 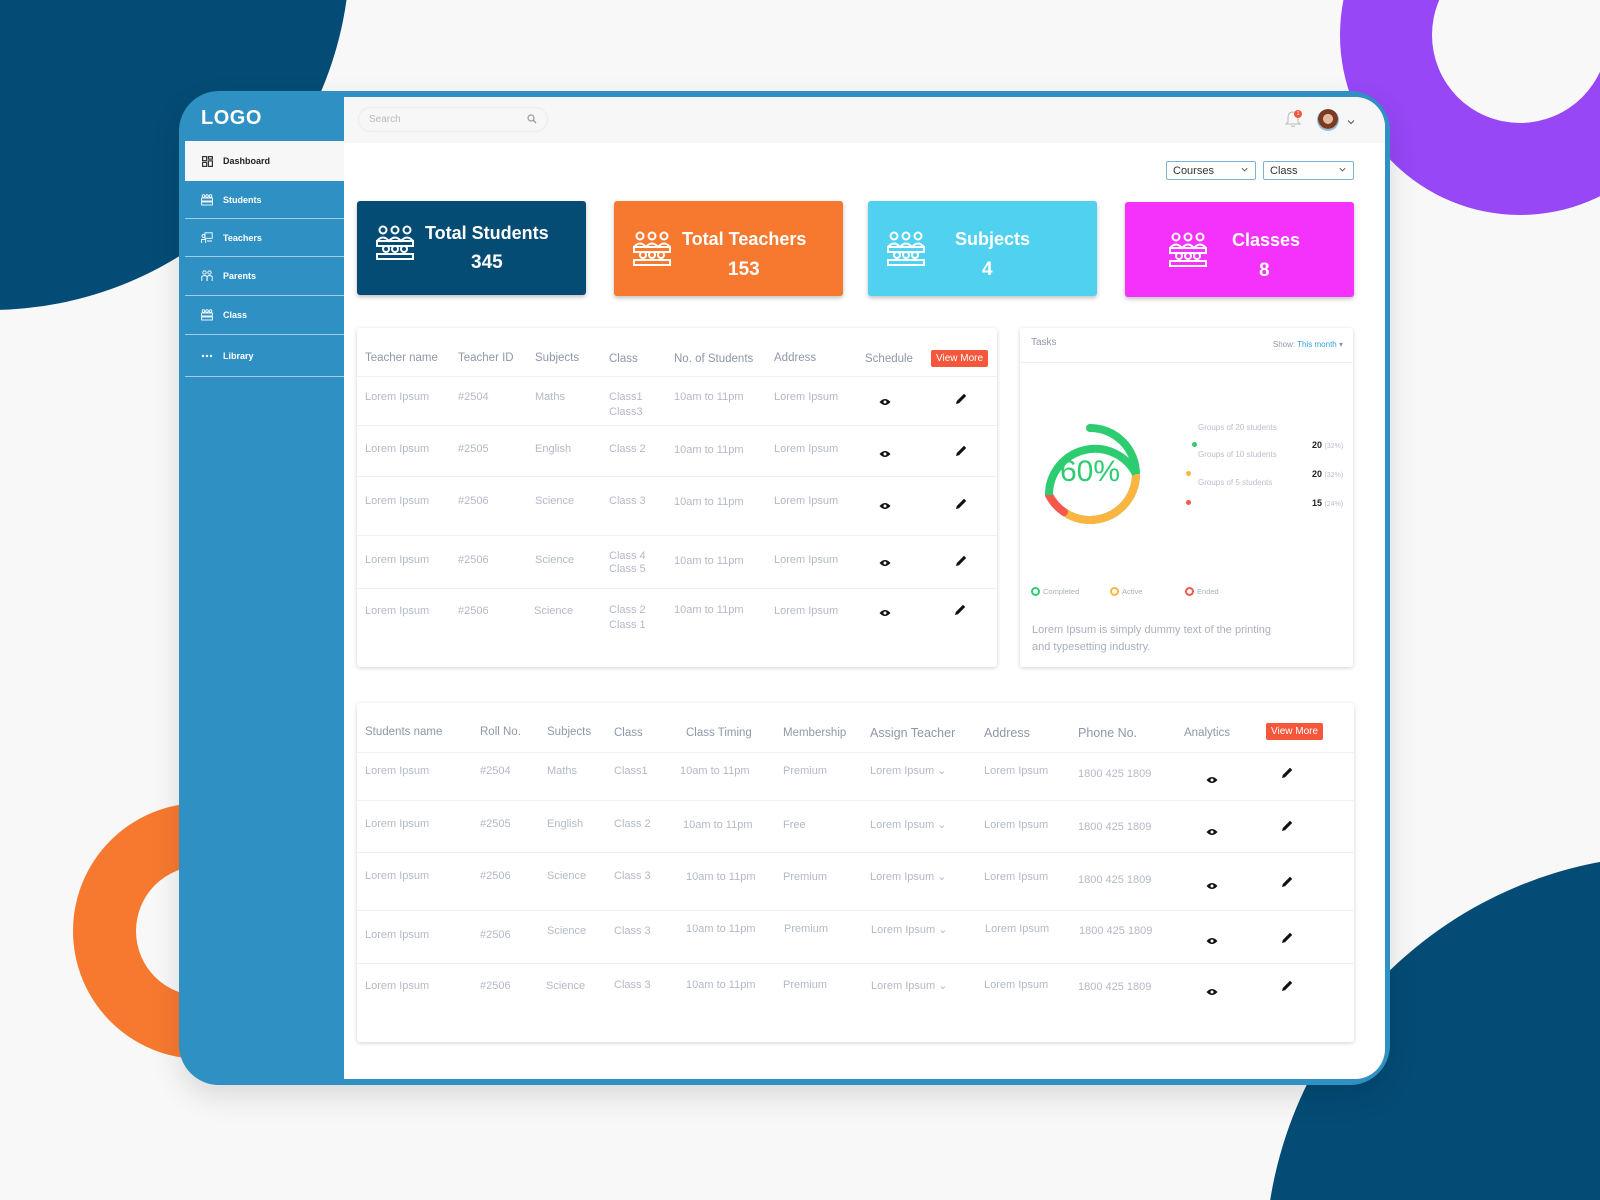 What do you see at coordinates (401, 358) in the screenshot?
I see `column-header: Teacher name` at bounding box center [401, 358].